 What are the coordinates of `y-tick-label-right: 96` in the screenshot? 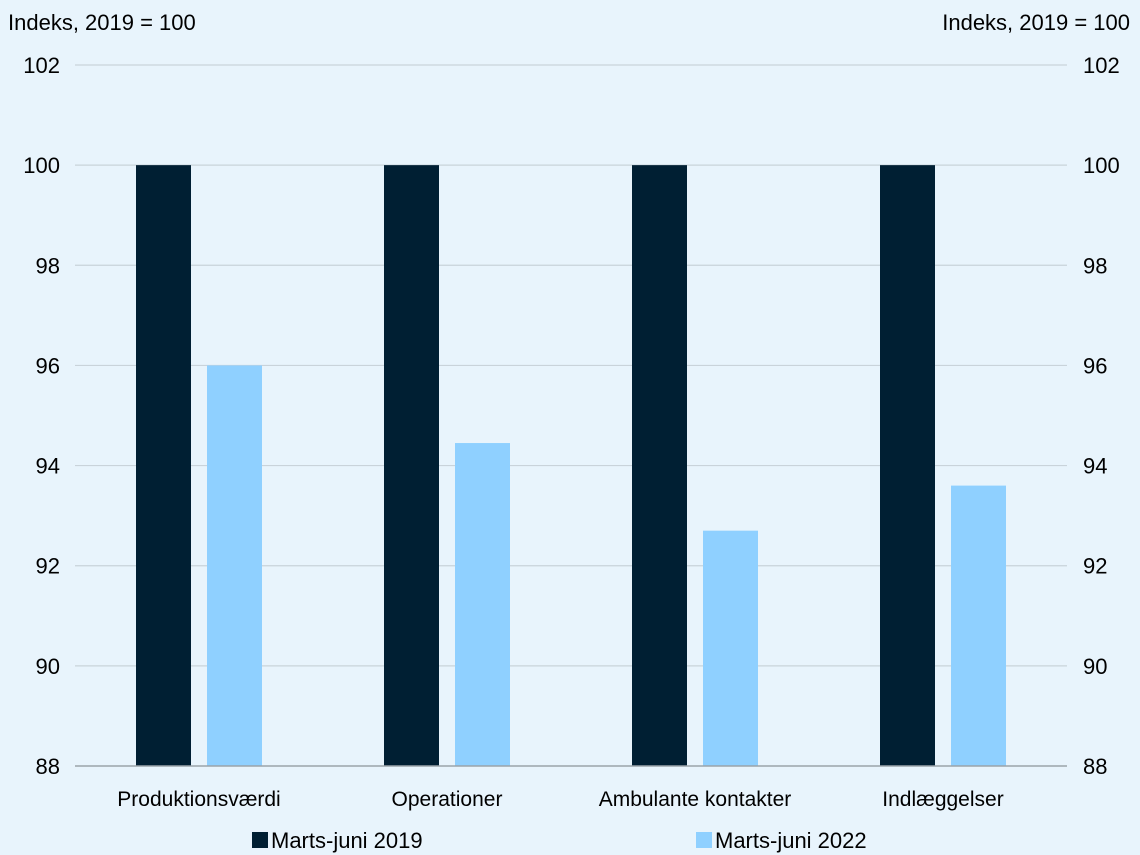 It's located at (1095, 365).